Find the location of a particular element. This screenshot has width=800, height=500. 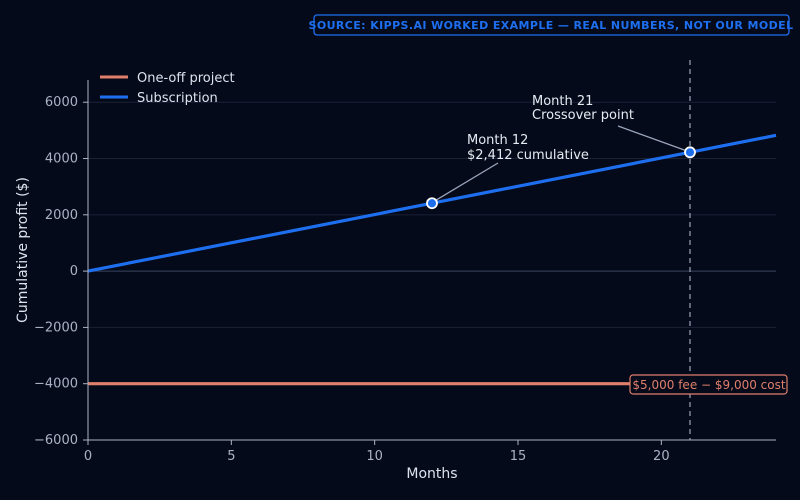

y-tick-label: −4000 is located at coordinates (56, 384).